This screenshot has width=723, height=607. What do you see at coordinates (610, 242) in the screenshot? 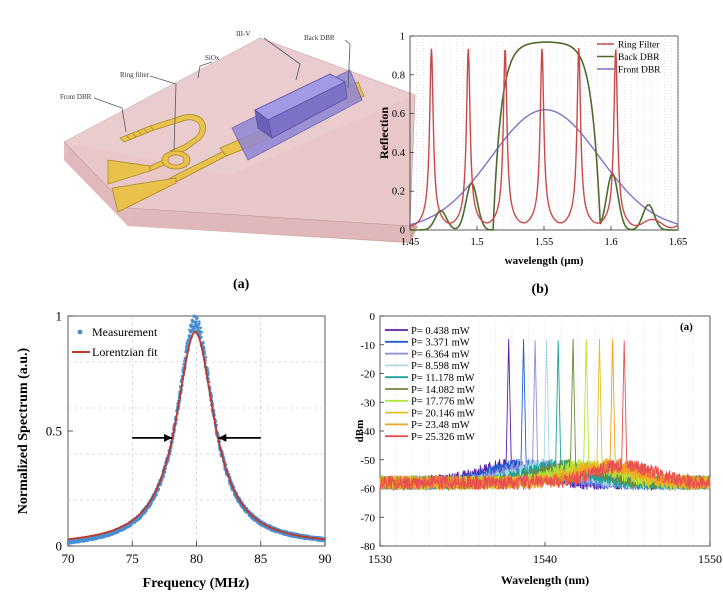
I see `x-tick-label: 1.6` at bounding box center [610, 242].